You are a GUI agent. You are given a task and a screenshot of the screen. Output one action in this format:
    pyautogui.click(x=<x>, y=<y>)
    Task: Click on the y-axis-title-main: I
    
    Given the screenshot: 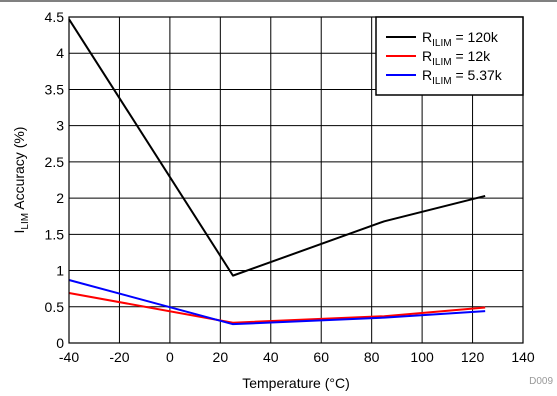 What is the action you would take?
    pyautogui.click(x=19, y=232)
    